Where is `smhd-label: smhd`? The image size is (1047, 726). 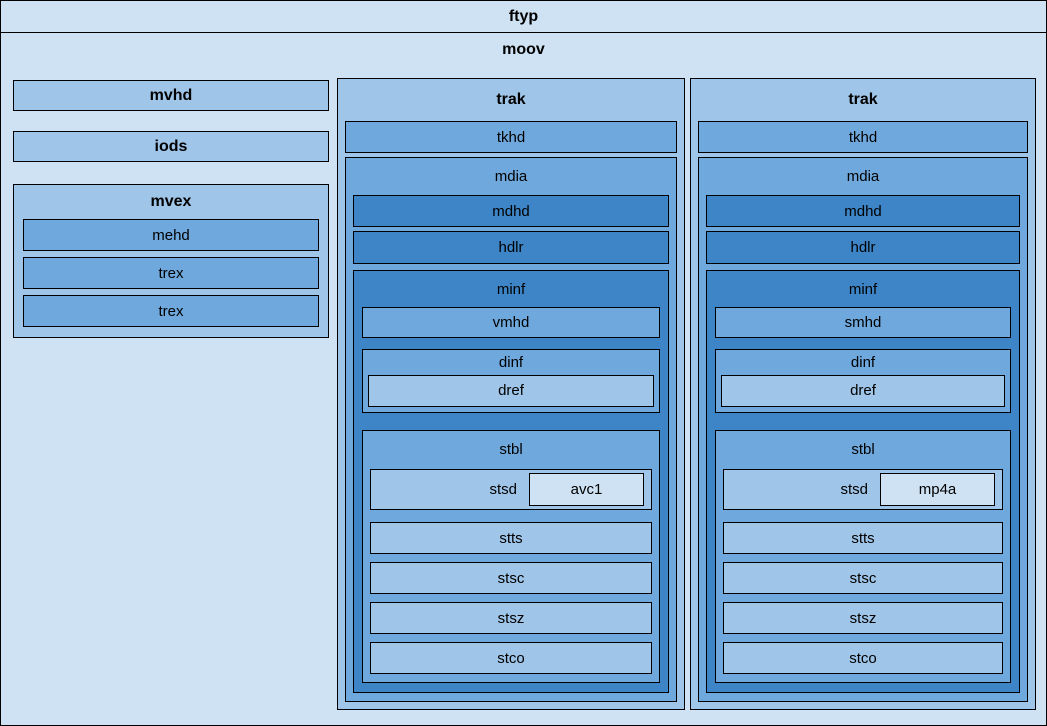
smhd-label: smhd is located at coordinates (863, 322).